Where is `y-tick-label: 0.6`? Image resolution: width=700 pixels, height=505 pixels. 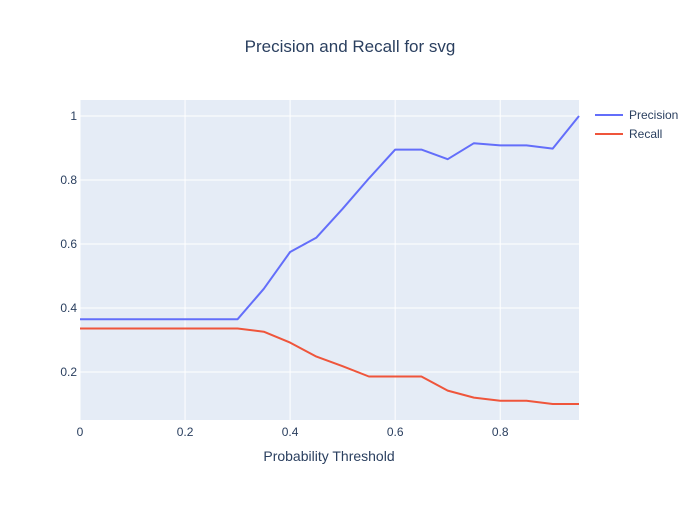 y-tick-label: 0.6 is located at coordinates (68, 244).